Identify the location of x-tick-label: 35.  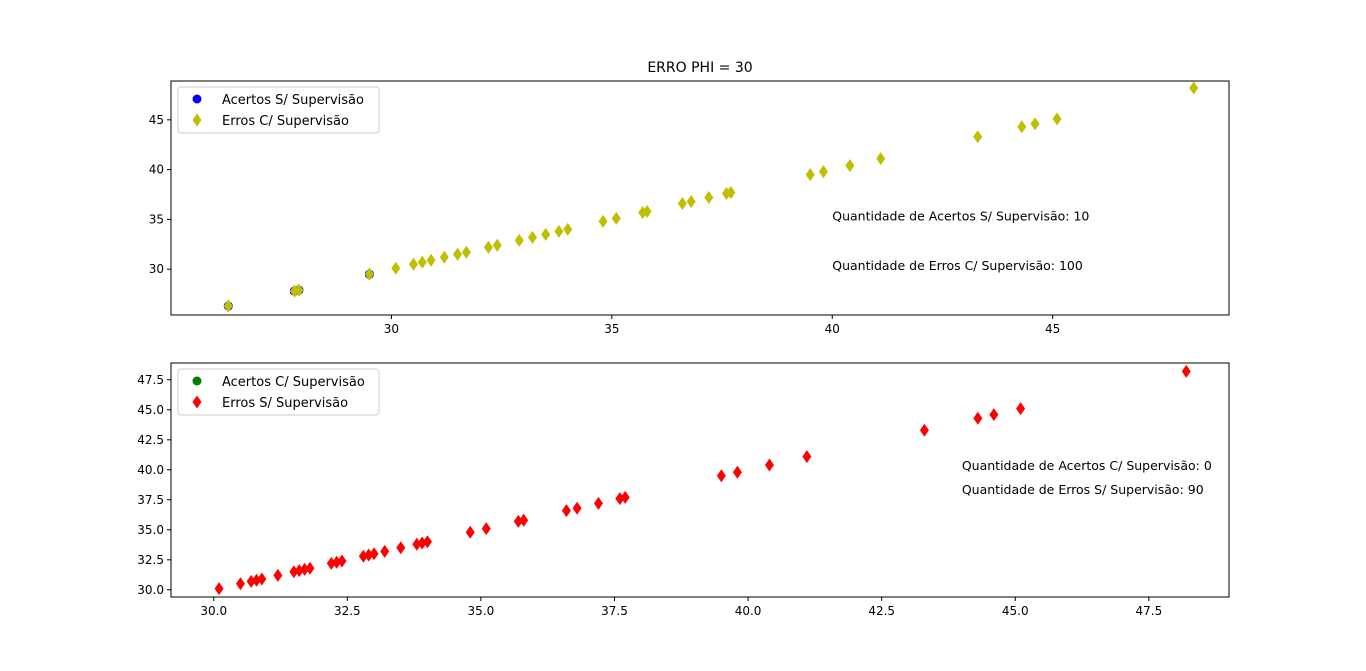
(611, 329).